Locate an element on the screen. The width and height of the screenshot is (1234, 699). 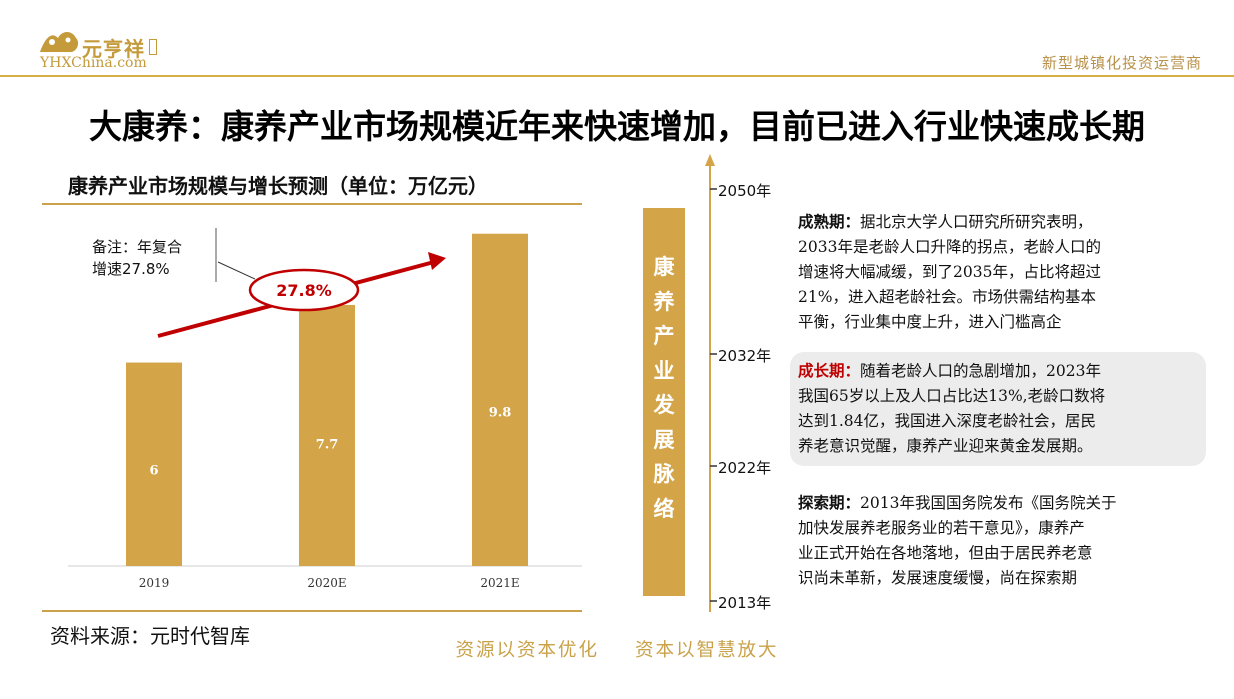
bar-2019 is located at coordinates (154, 464).